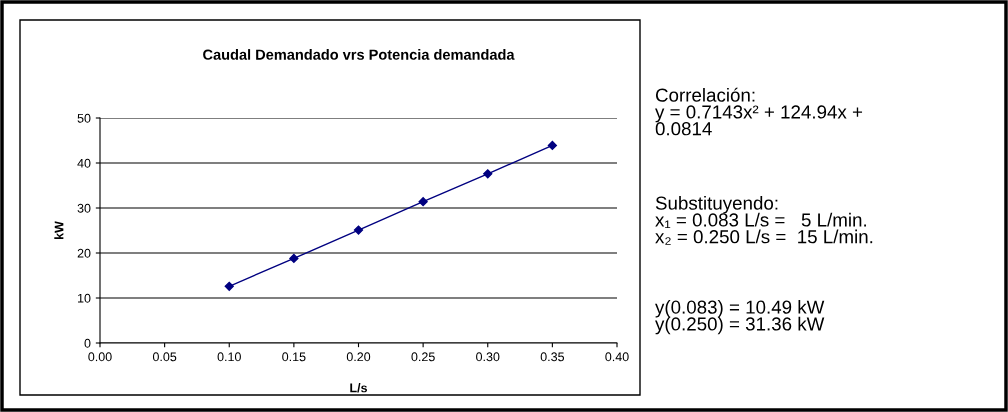 The height and width of the screenshot is (412, 1008). What do you see at coordinates (294, 357) in the screenshot?
I see `x-tick-label: 0.15` at bounding box center [294, 357].